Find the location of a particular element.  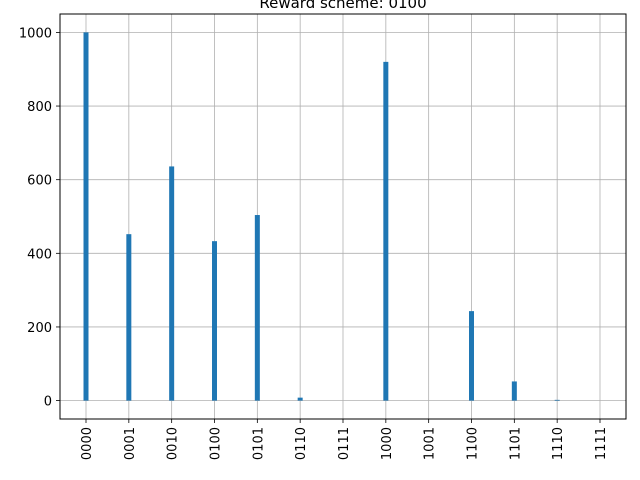

y-tick-label: 400 is located at coordinates (39, 254).